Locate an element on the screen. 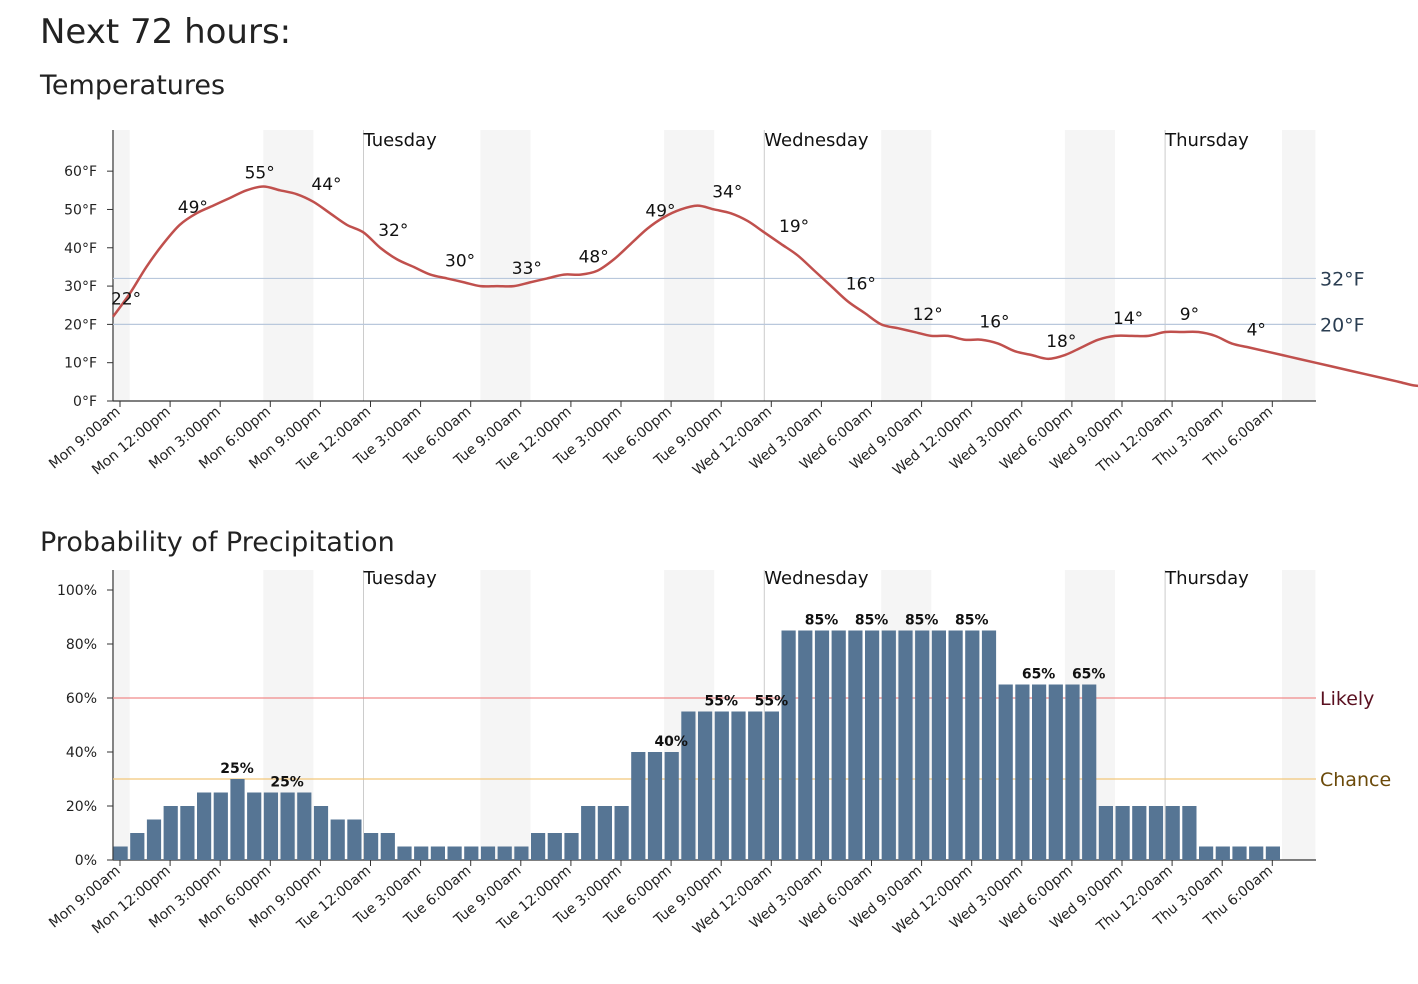 Image resolution: width=1418 pixels, height=984 pixels. temperature-point-label: 12° is located at coordinates (928, 315).